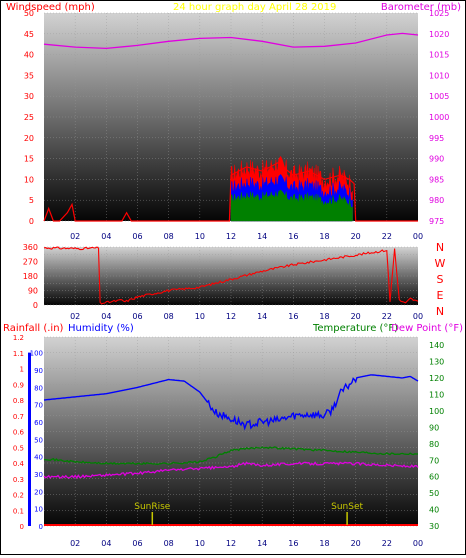 Image resolution: width=466 pixels, height=558 pixels. I want to click on barometer-tick: 985, so click(436, 179).